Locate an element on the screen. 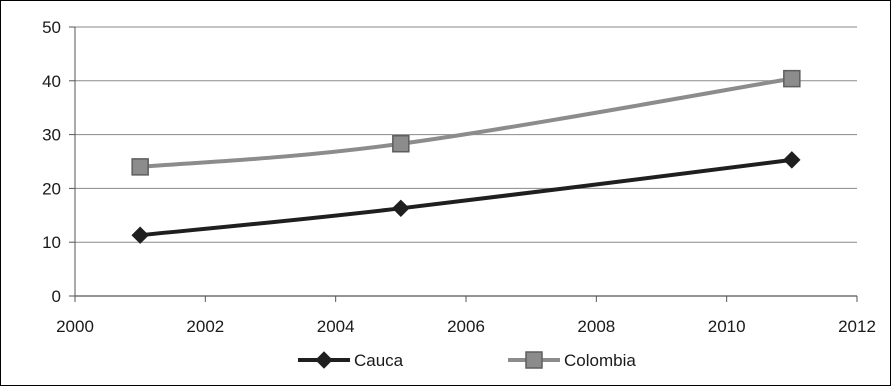 Image resolution: width=891 pixels, height=386 pixels. x-tick-labels: 2000 2002 2004 2006 2008 2010 2012 is located at coordinates (466, 326).